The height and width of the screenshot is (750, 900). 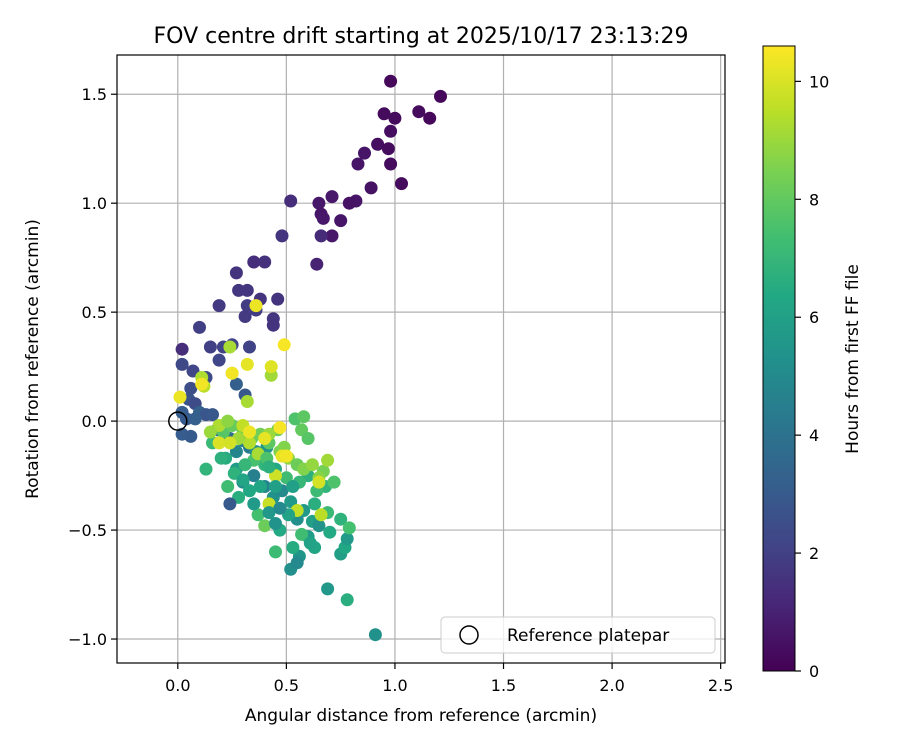 What do you see at coordinates (449, 679) in the screenshot?
I see `x-axis-ticks: 0.0 0.5 1.0 1.5 2.0 2.5` at bounding box center [449, 679].